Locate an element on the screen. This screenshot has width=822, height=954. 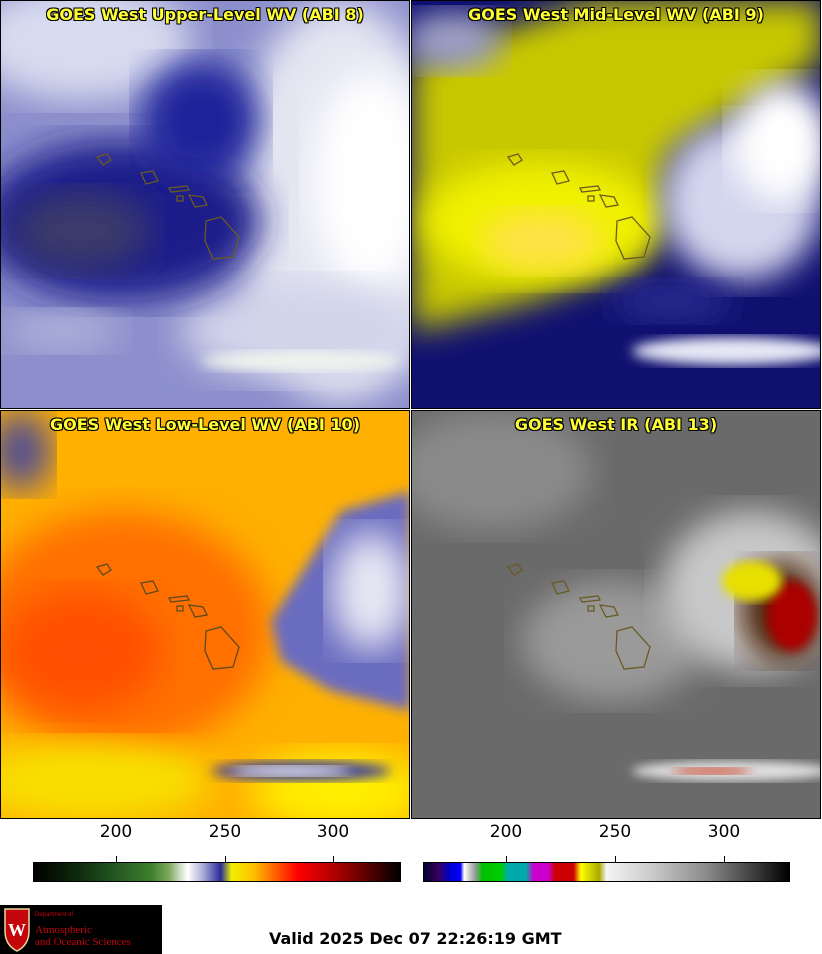
uw-crest-icon: W is located at coordinates (17, 930).